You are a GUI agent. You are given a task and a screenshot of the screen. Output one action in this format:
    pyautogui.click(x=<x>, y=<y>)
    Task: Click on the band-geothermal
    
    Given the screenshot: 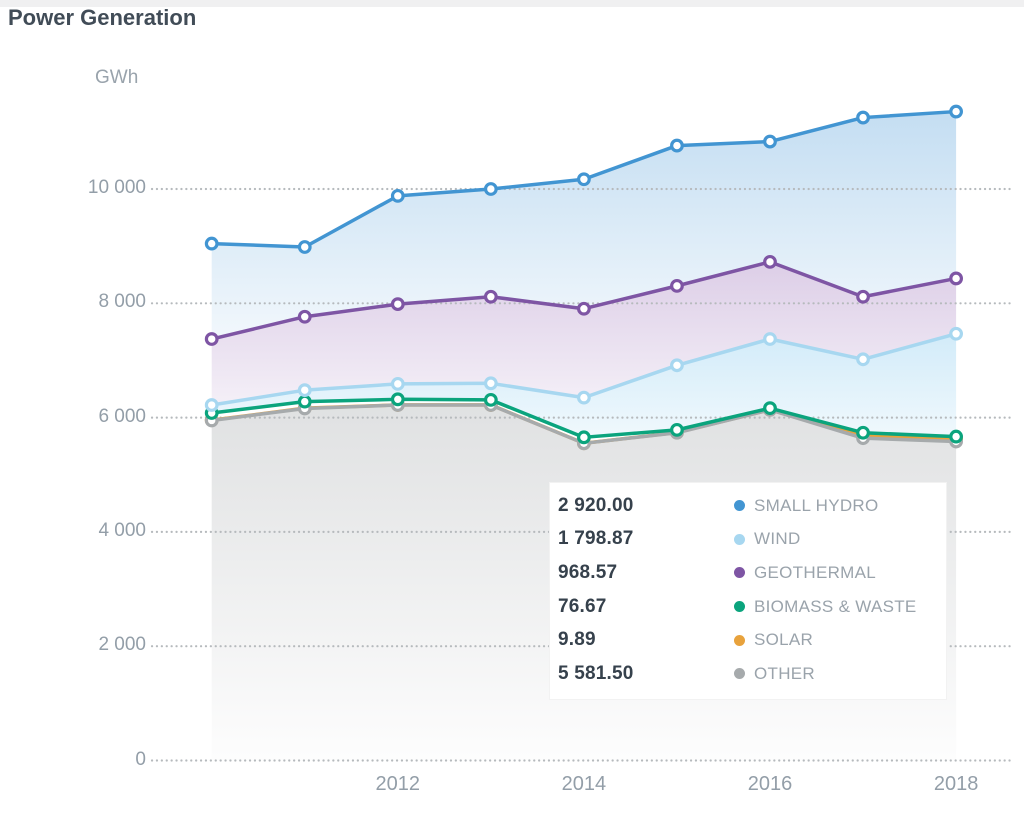 What is the action you would take?
    pyautogui.click(x=584, y=333)
    